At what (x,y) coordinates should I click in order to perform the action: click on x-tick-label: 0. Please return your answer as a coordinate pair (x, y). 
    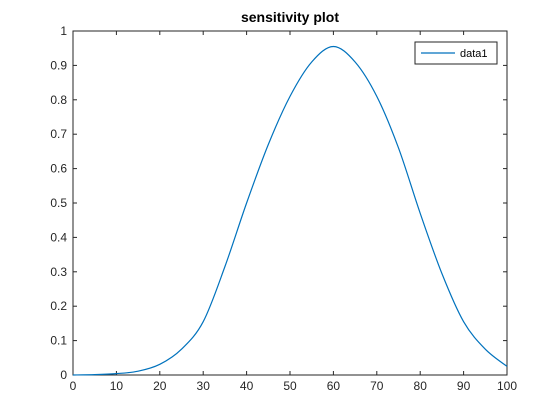
    Looking at the image, I should click on (73, 386).